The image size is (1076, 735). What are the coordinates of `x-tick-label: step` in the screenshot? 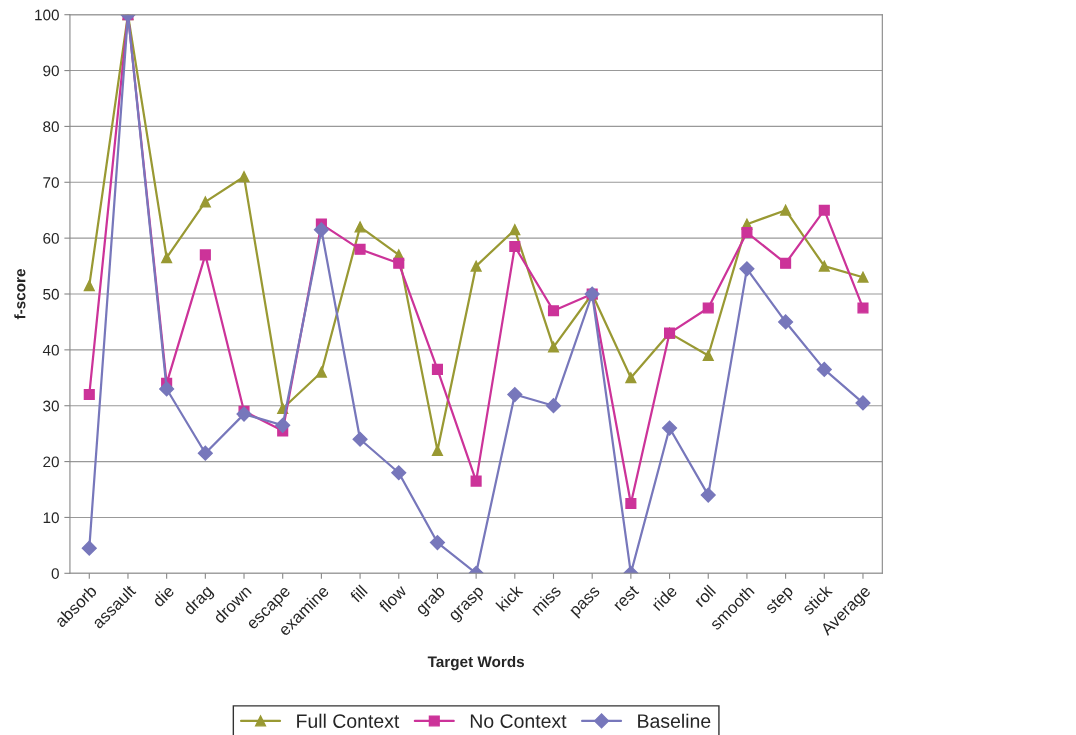 It's located at (780, 601).